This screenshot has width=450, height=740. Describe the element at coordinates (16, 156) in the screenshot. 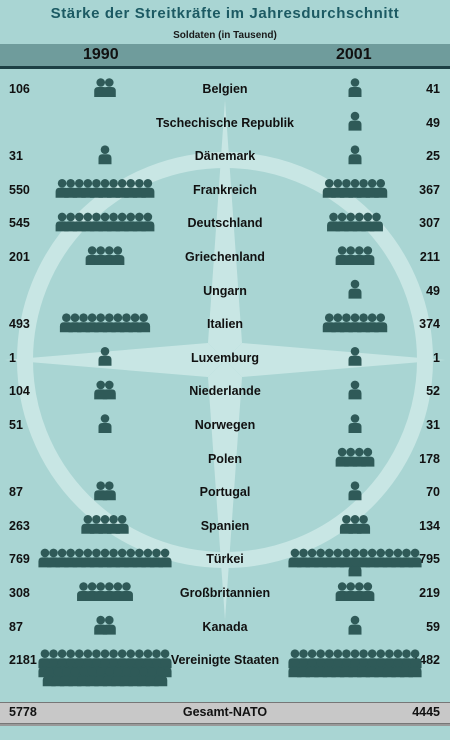

I see `value-1990: 31` at that location.